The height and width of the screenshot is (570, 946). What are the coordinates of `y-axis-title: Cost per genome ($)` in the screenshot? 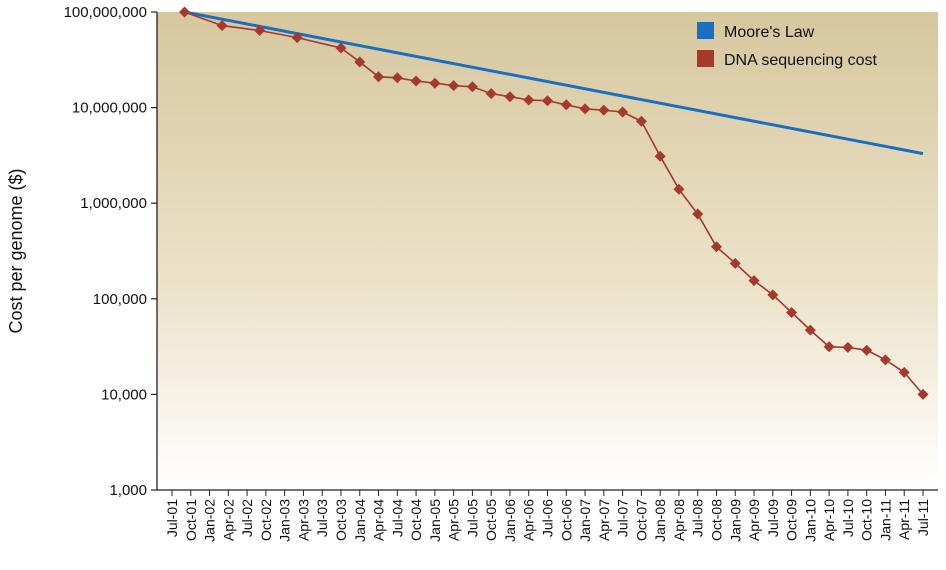 It's located at (16, 250).